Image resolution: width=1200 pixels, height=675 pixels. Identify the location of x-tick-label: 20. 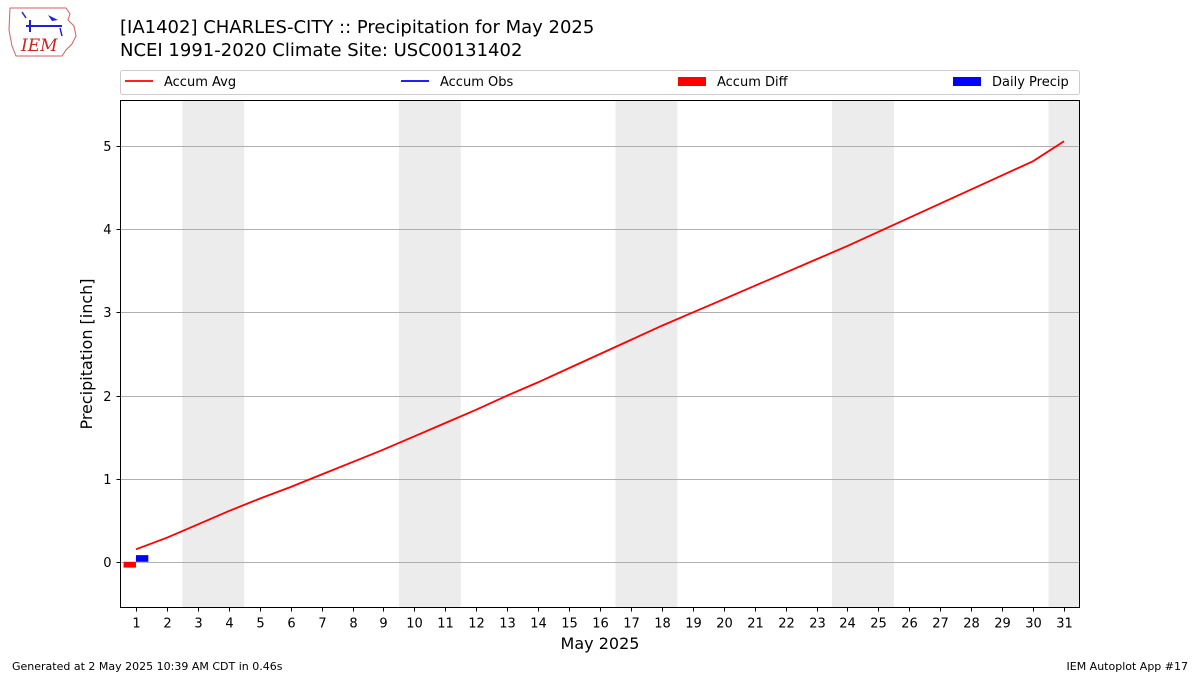
(724, 624).